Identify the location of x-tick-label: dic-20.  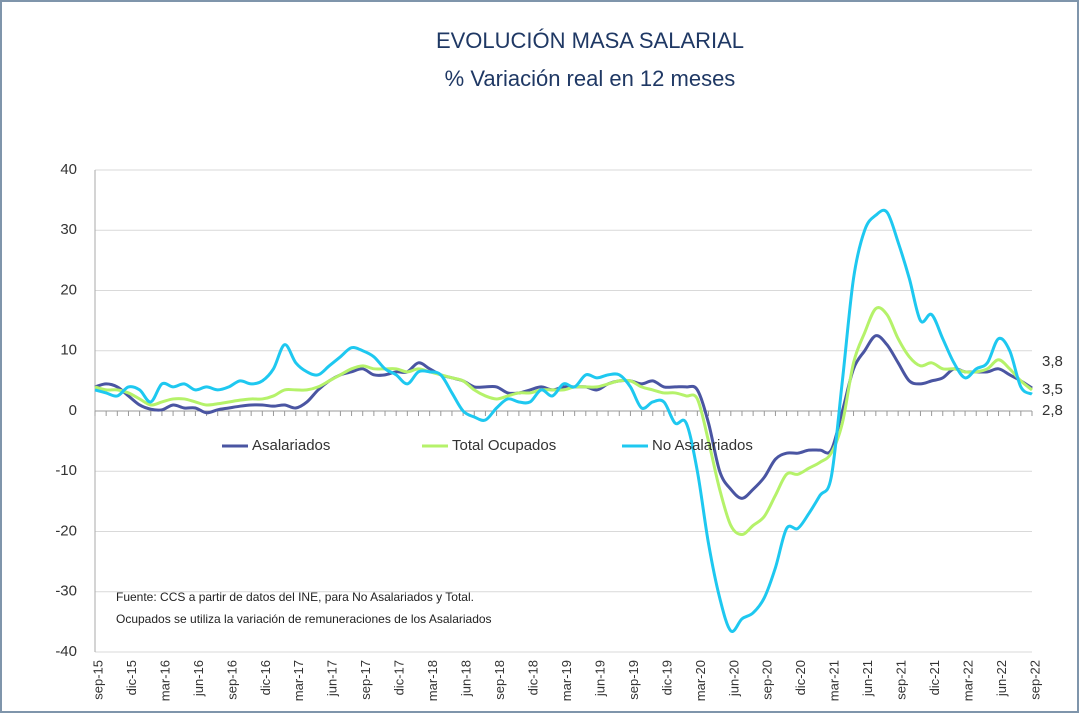
(800, 677).